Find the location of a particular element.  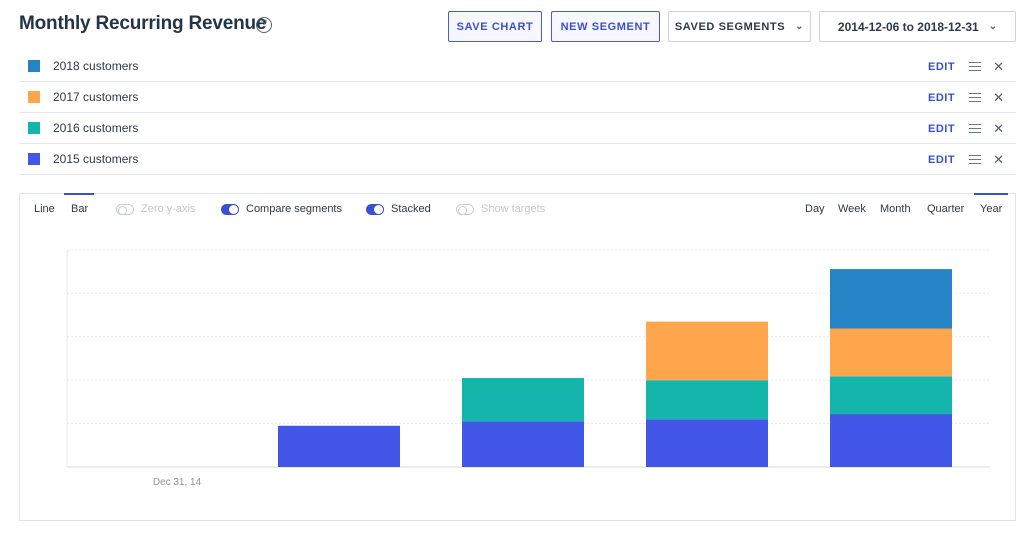

segment-label: 2015 customers is located at coordinates (96, 159).